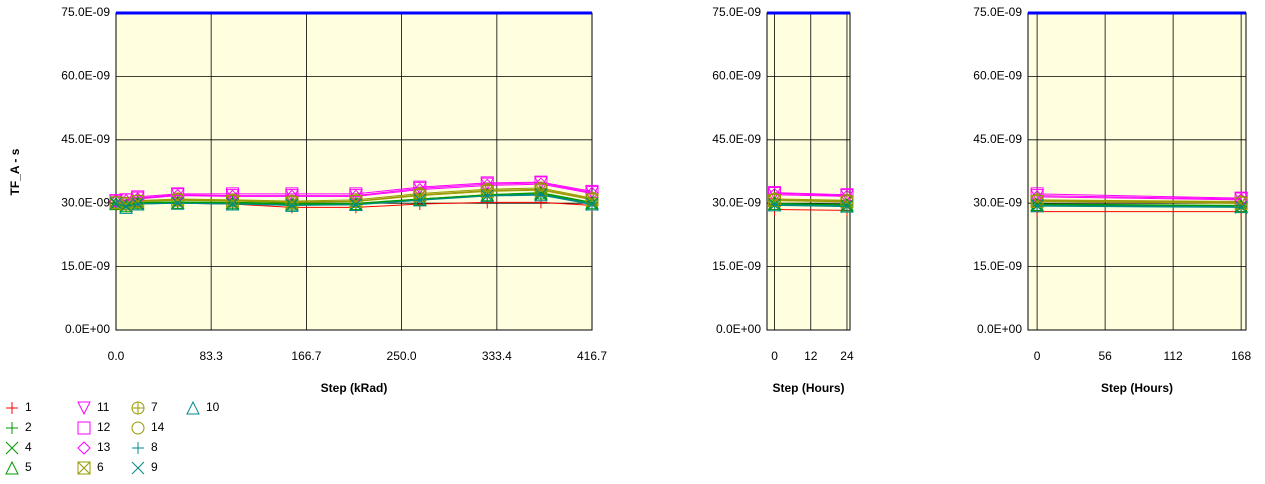 This screenshot has width=1265, height=484. What do you see at coordinates (104, 447) in the screenshot?
I see `legend-label: 13` at bounding box center [104, 447].